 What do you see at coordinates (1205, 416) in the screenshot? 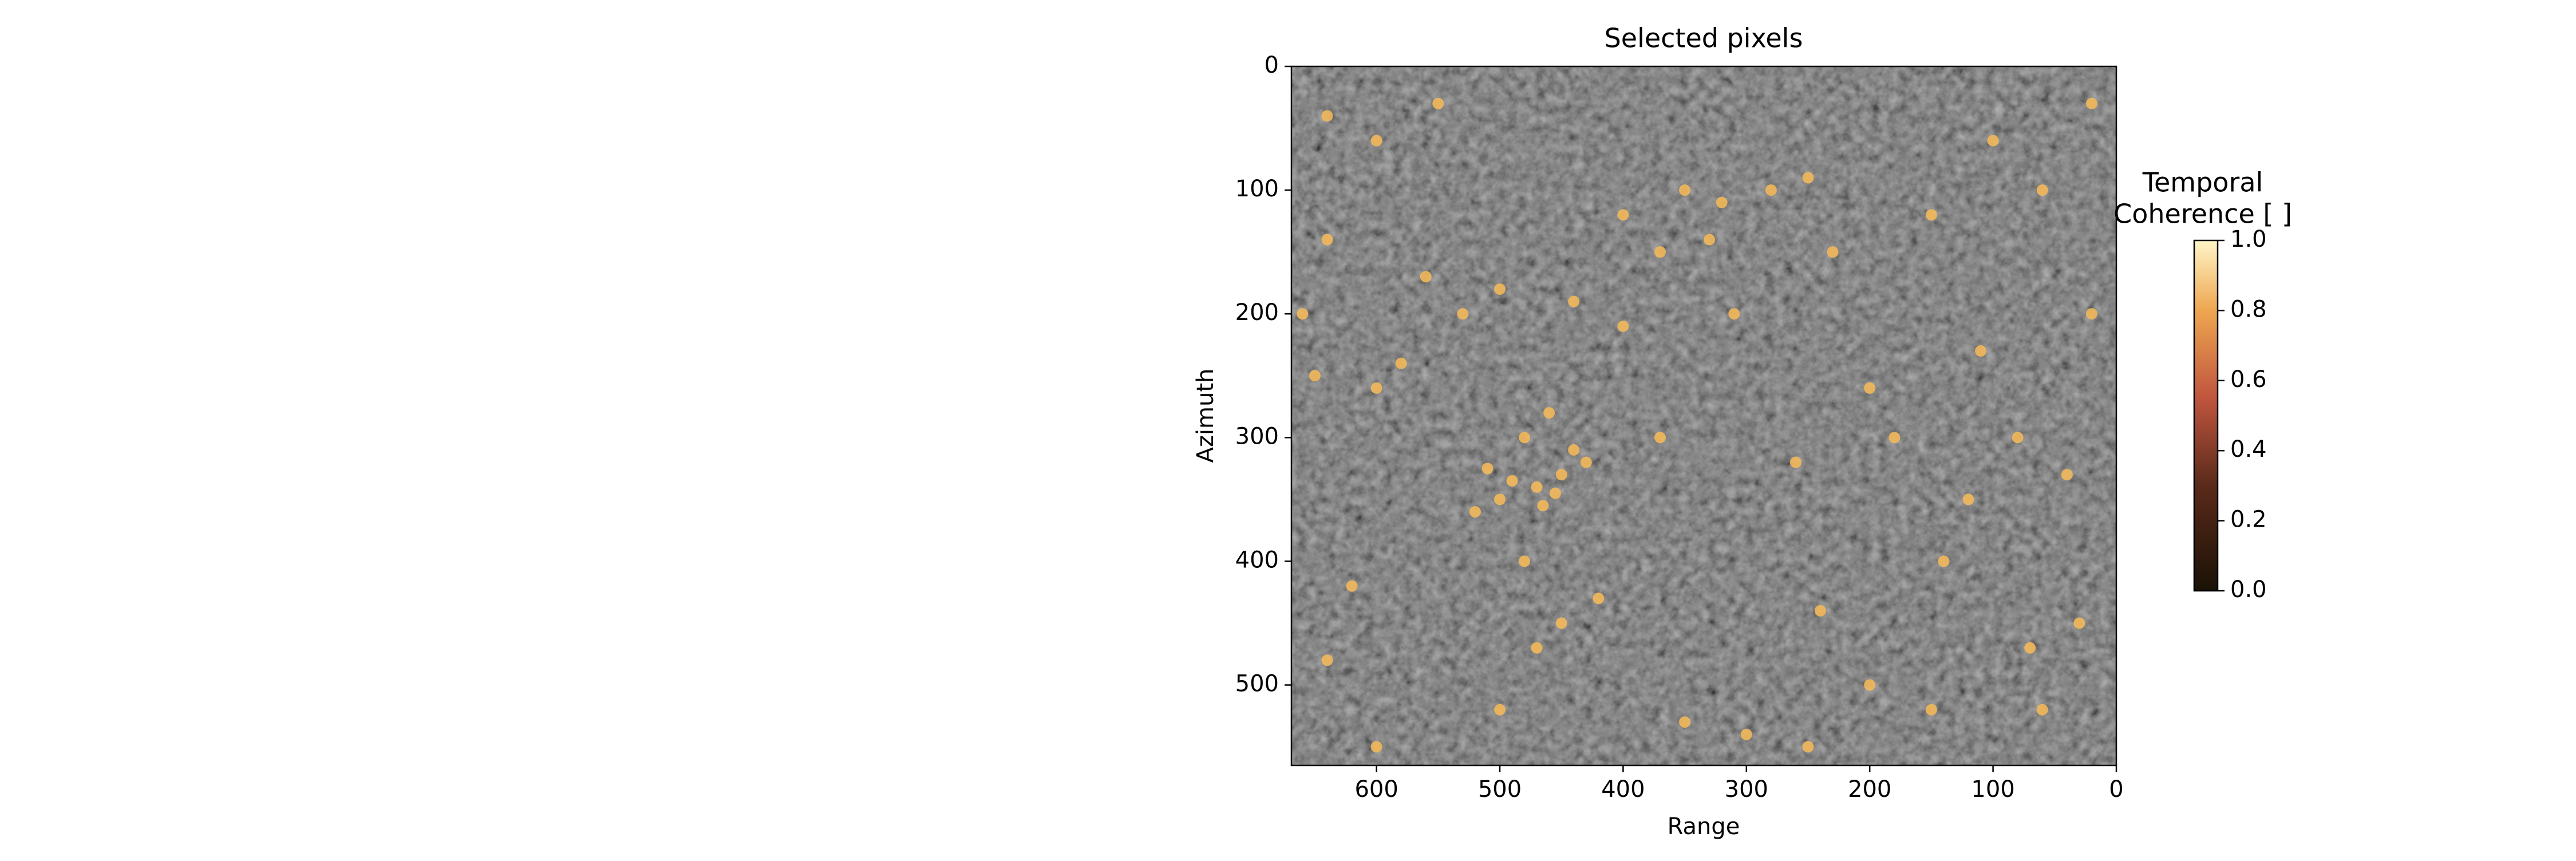
I see `y-axis-label: Azimuth` at bounding box center [1205, 416].